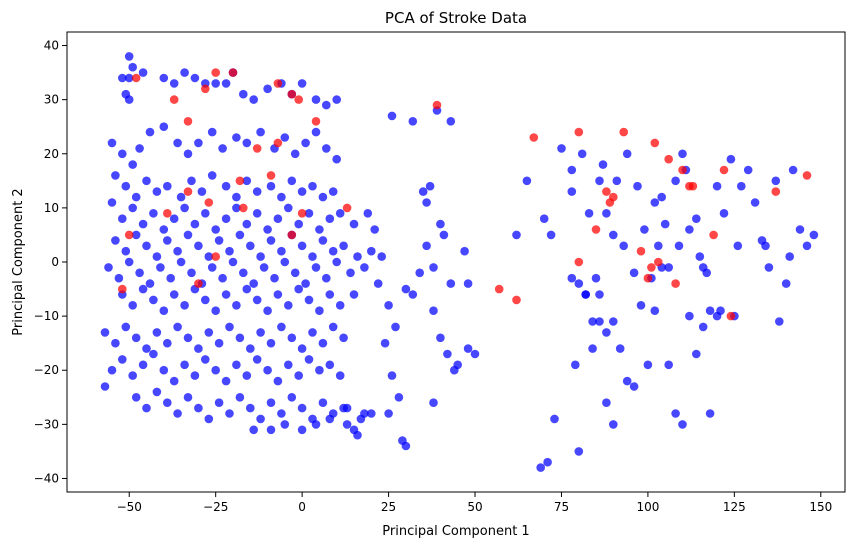 This screenshot has height=551, width=853. What do you see at coordinates (46, 370) in the screenshot?
I see `y-tick-label: −20` at bounding box center [46, 370].